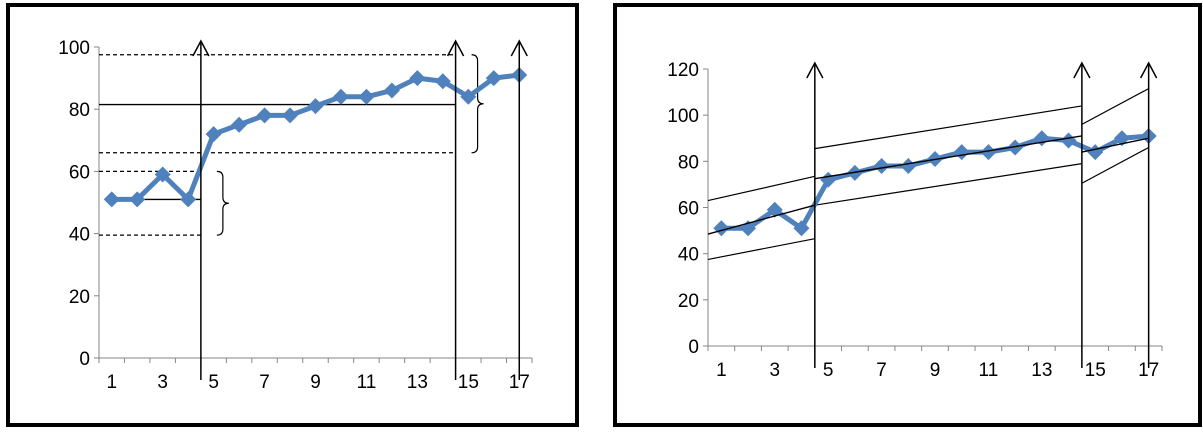 The width and height of the screenshot is (1203, 433). What do you see at coordinates (683, 70) in the screenshot?
I see `y-tick-label: 120` at bounding box center [683, 70].